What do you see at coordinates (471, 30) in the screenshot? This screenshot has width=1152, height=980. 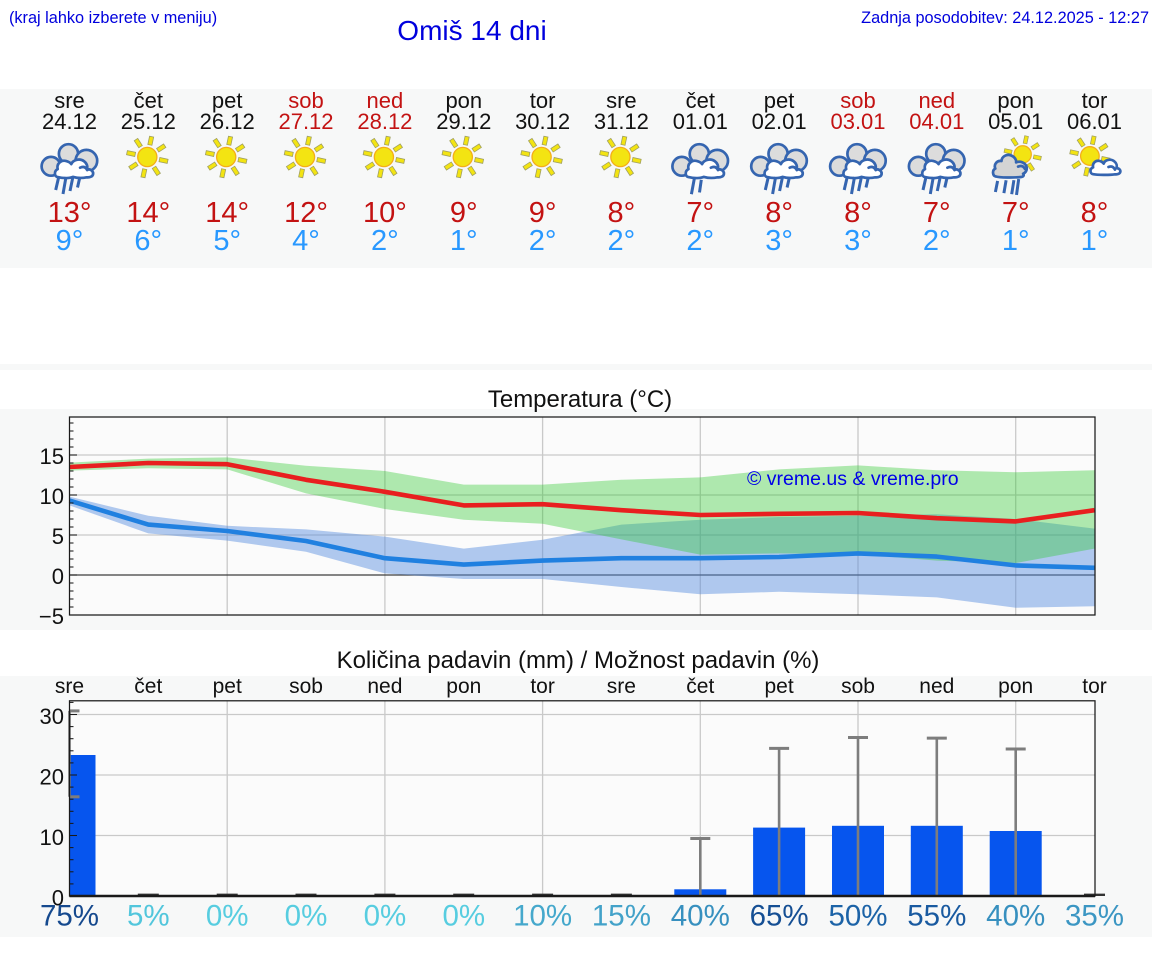 I see `svg-text: Omiš 14 dni` at bounding box center [471, 30].